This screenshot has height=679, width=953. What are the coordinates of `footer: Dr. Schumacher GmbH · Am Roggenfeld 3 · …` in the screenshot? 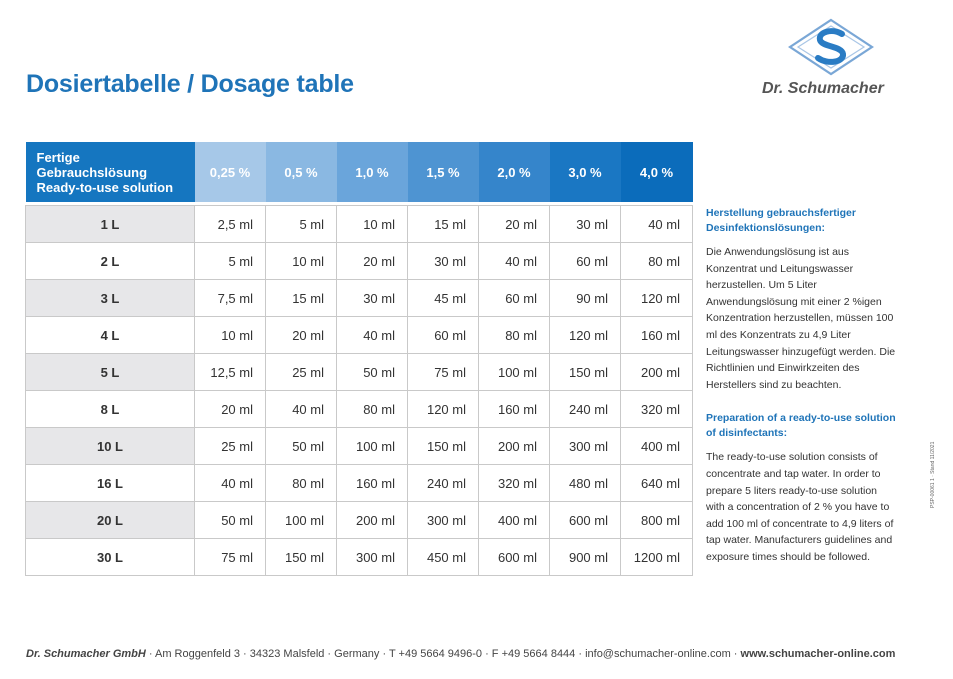 It's located at (460, 654).